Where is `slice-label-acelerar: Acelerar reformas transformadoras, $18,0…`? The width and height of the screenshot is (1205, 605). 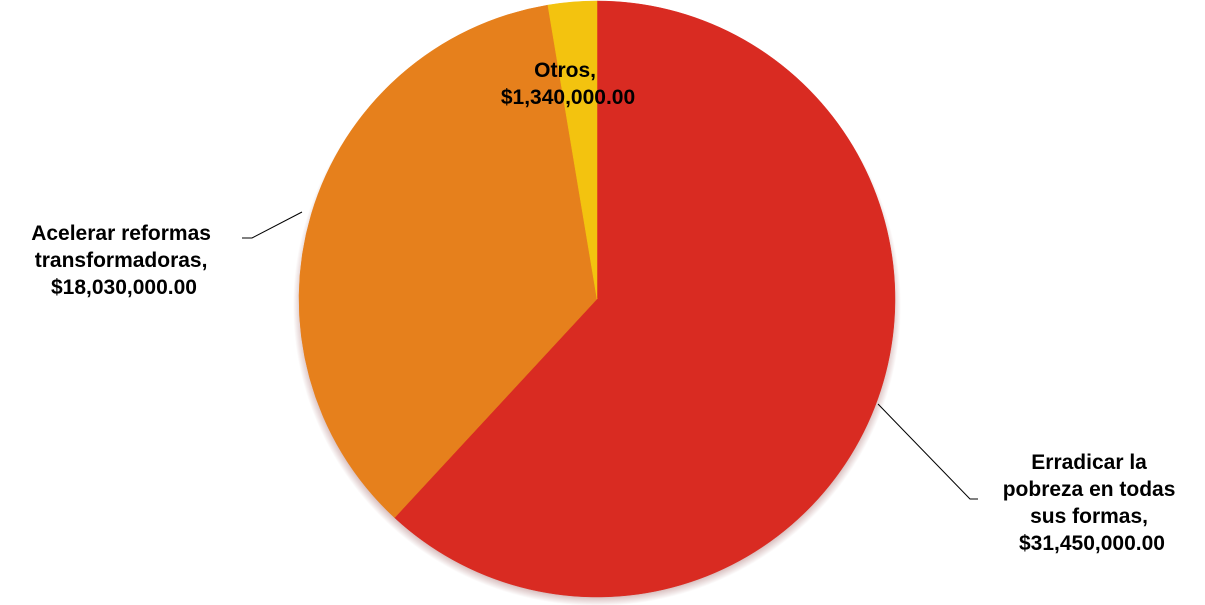 slice-label-acelerar: Acelerar reformas transformadoras, $18,0… is located at coordinates (124, 260).